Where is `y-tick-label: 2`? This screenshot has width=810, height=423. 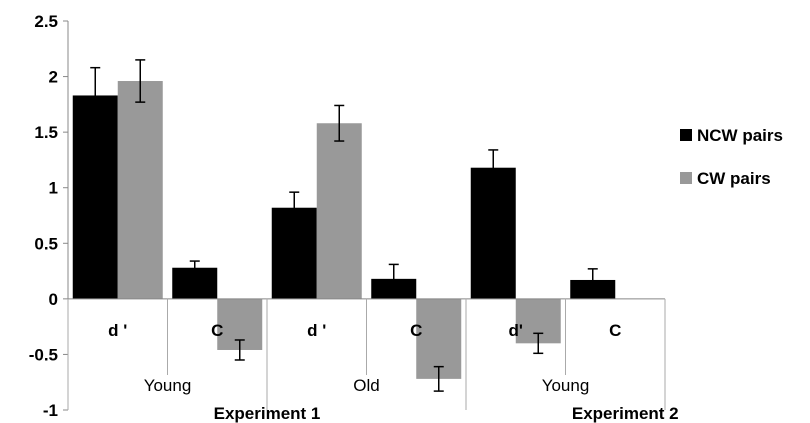 y-tick-label: 2 is located at coordinates (53, 77).